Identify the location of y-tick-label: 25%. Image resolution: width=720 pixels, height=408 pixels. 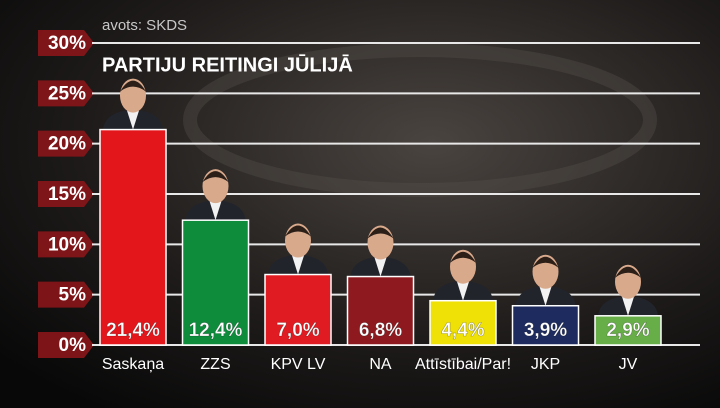
(67, 93).